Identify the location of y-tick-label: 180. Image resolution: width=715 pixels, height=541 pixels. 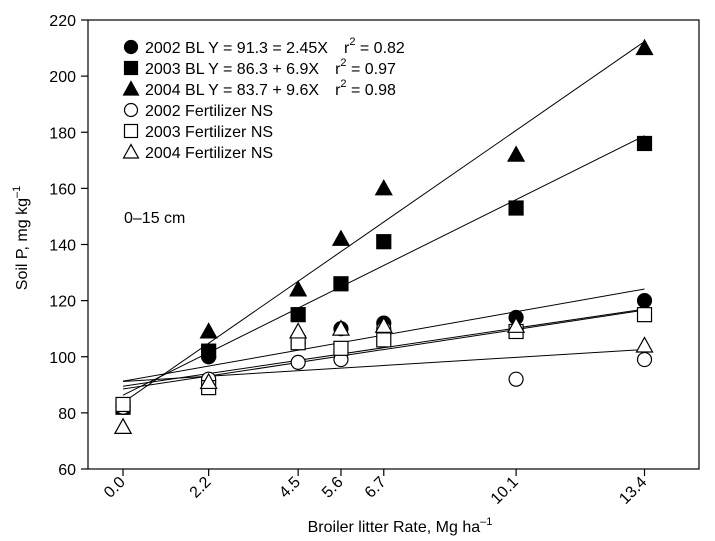
(62, 133).